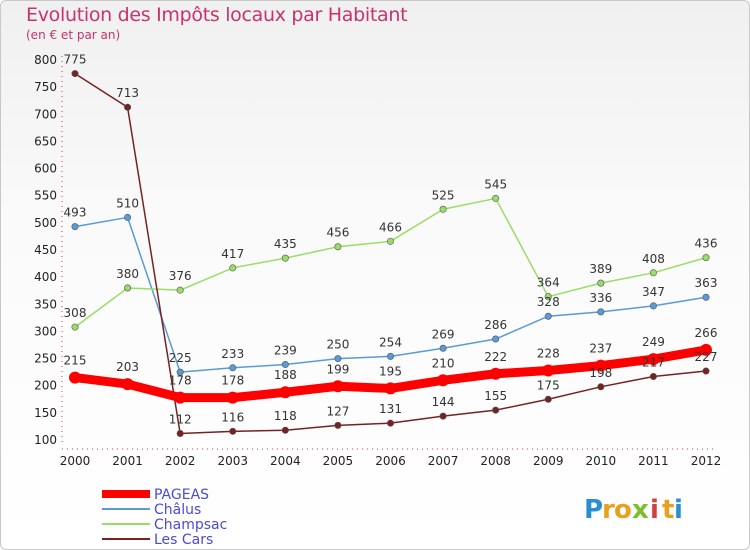  Describe the element at coordinates (285, 244) in the screenshot. I see `data-label: 435` at that location.